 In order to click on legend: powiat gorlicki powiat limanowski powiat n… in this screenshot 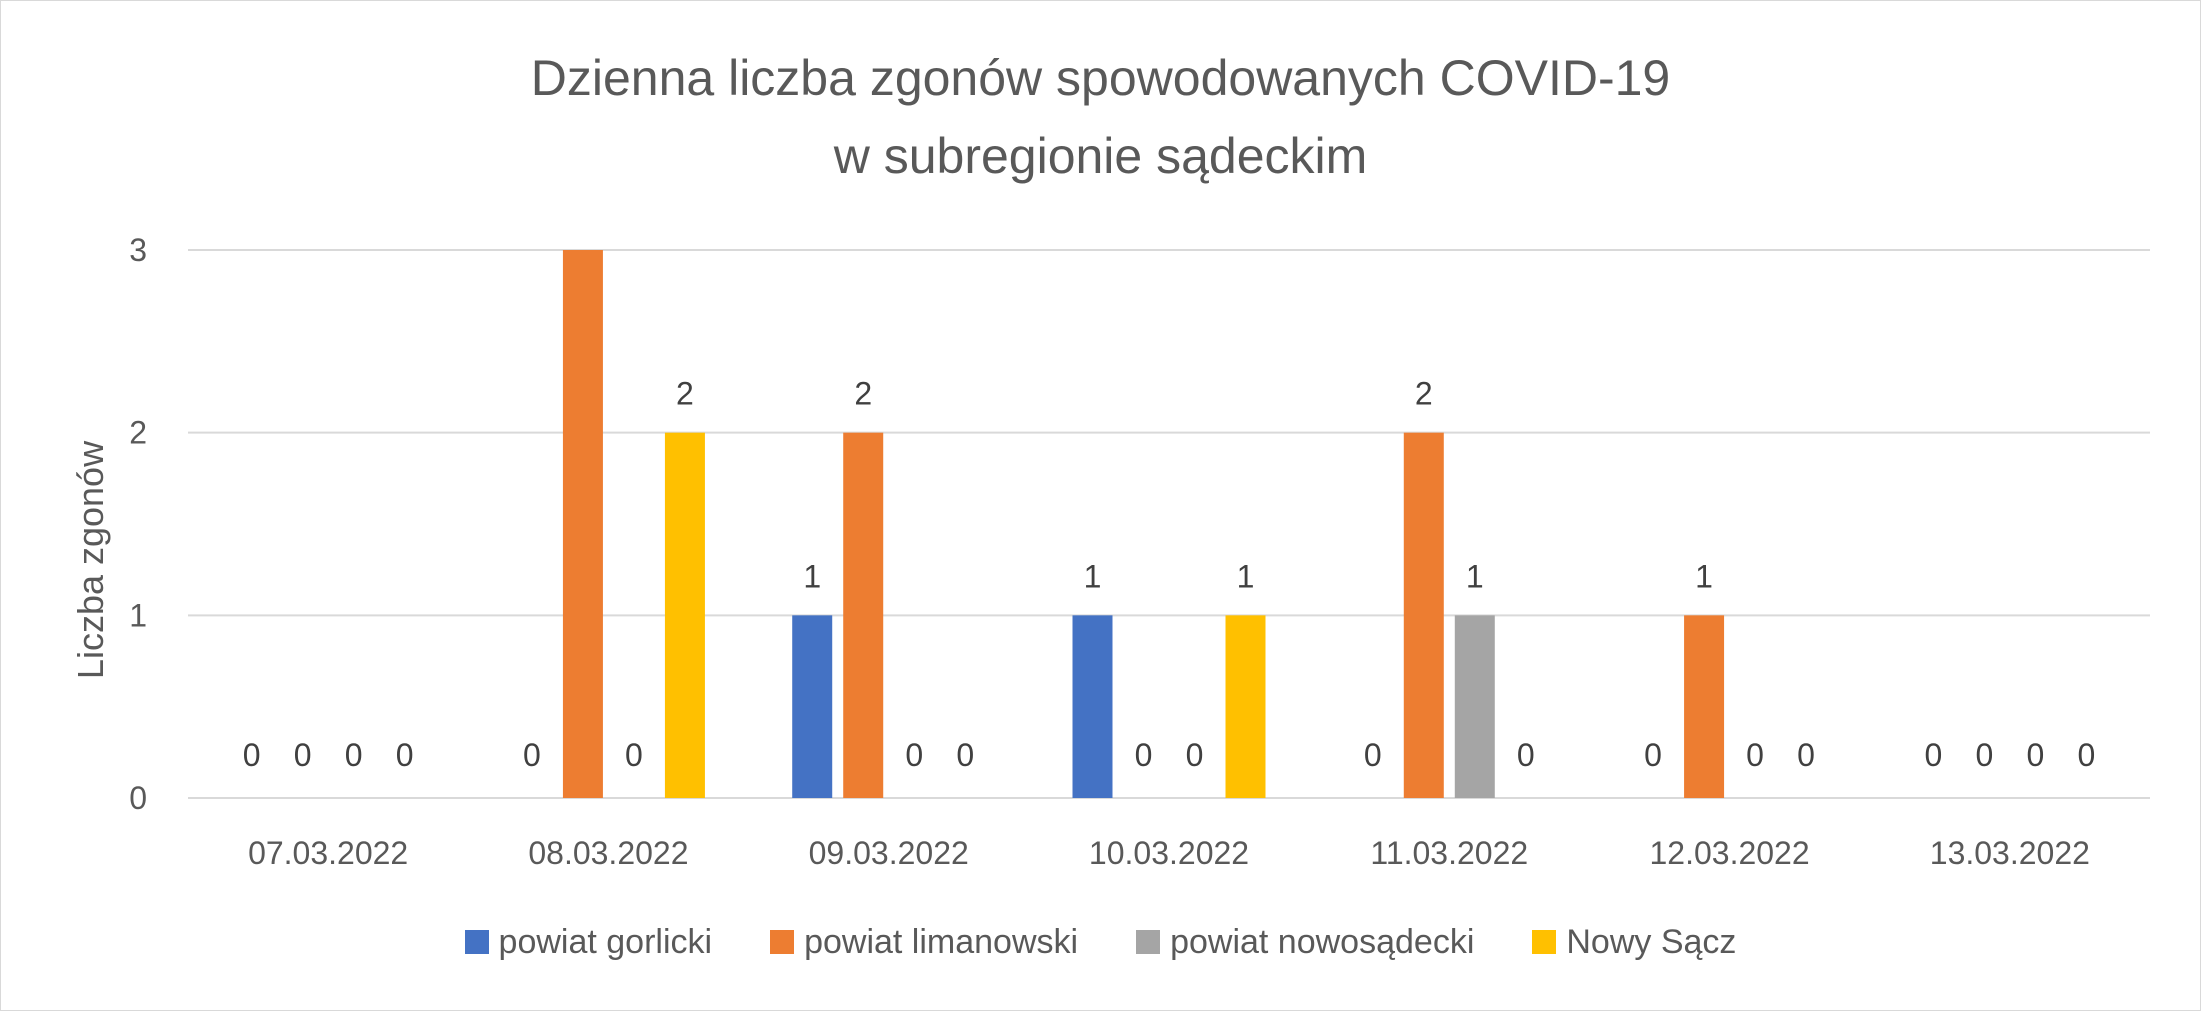, I will do `click(1100, 942)`.